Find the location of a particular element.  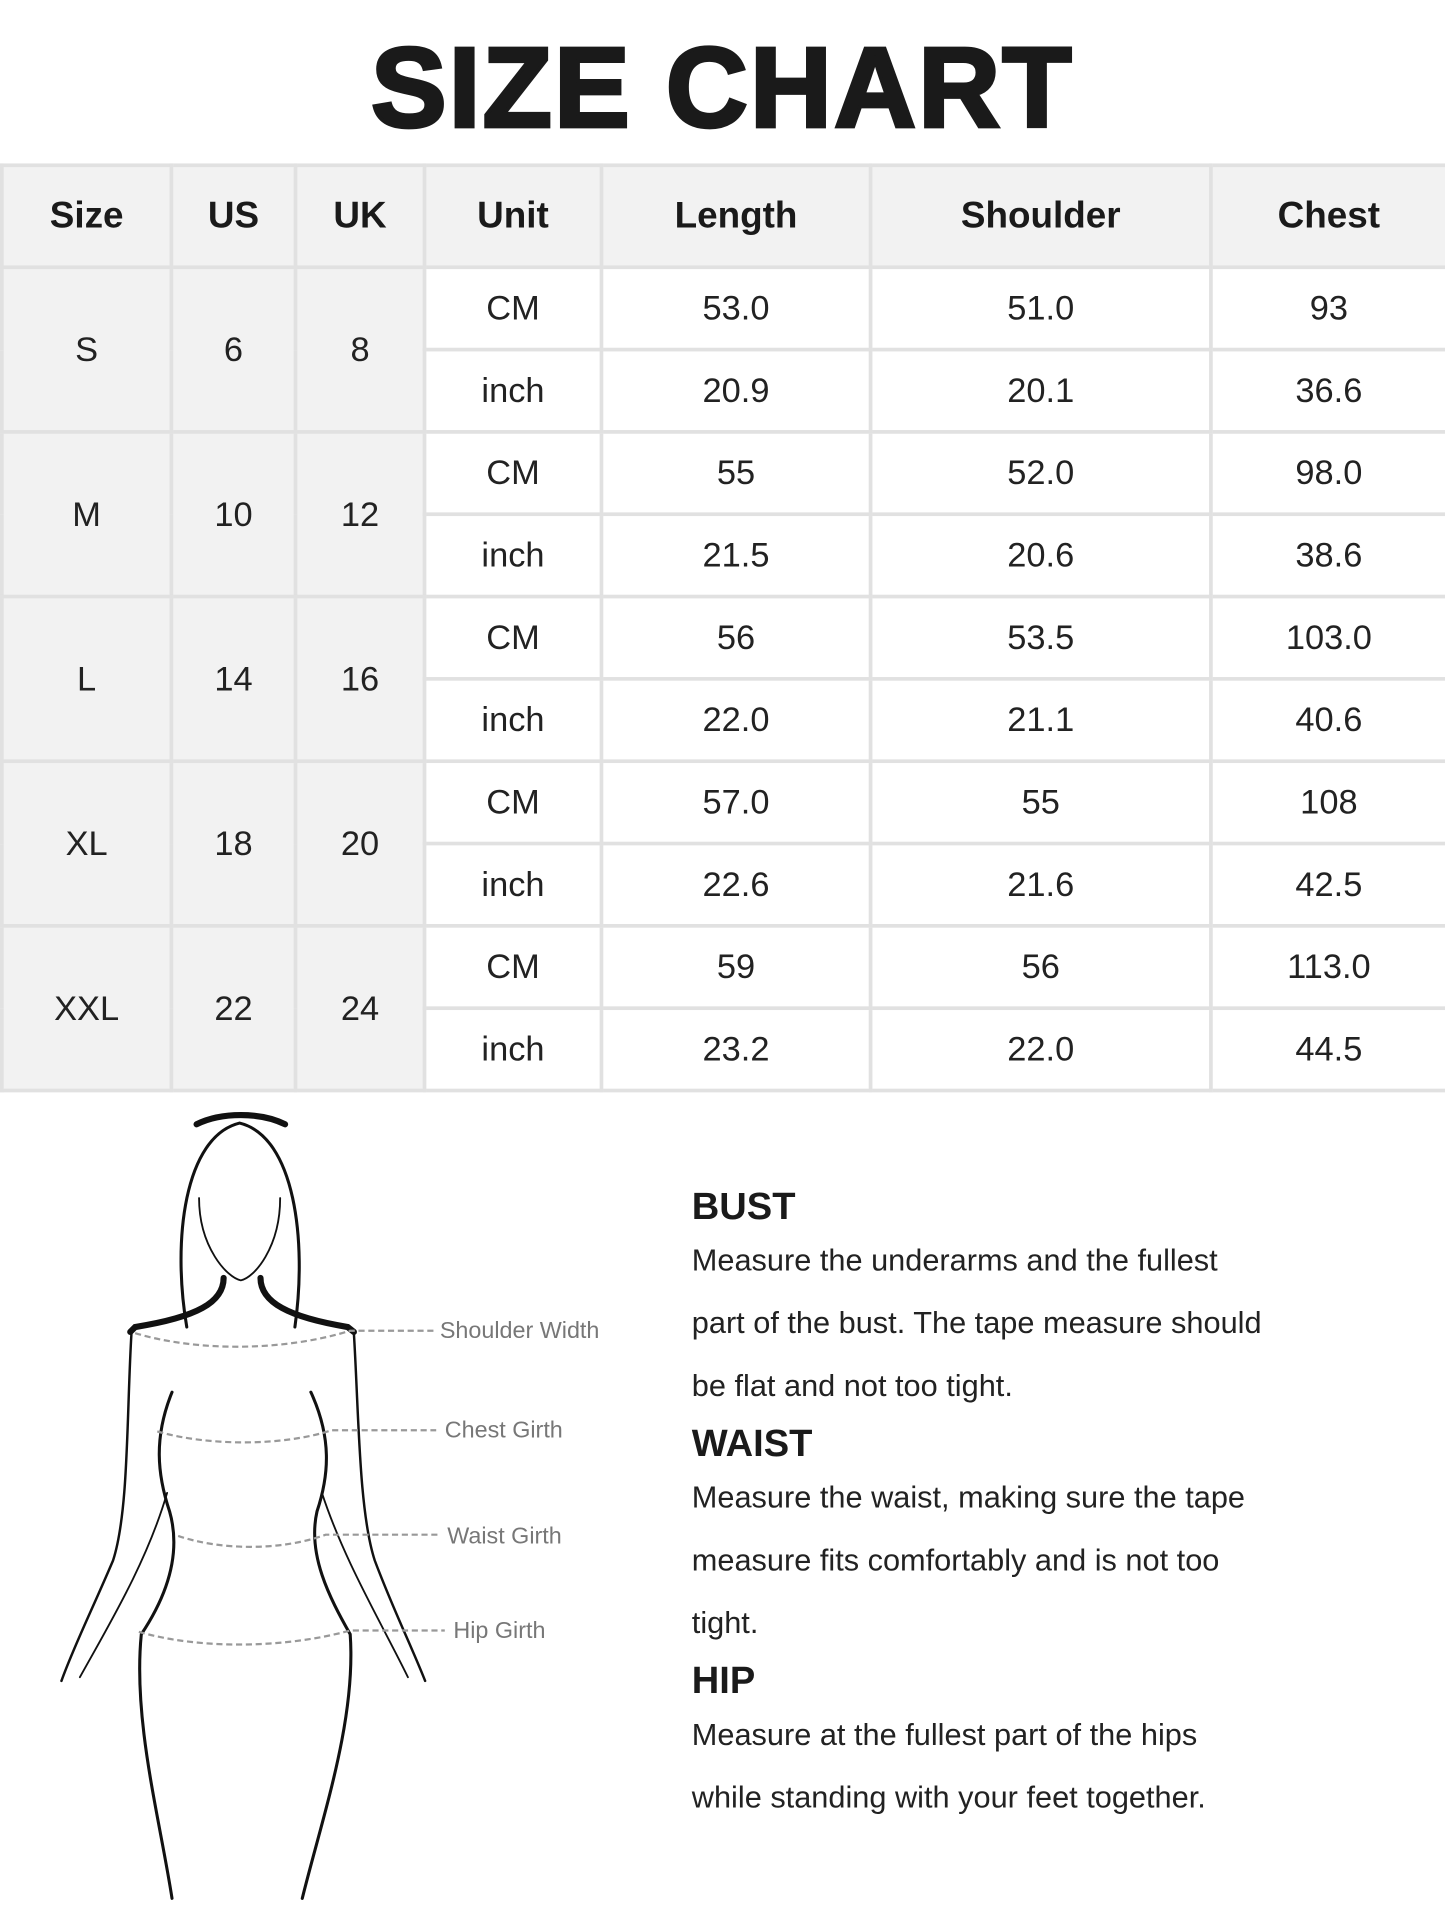

uk-size-cell: 12 is located at coordinates (360, 514).